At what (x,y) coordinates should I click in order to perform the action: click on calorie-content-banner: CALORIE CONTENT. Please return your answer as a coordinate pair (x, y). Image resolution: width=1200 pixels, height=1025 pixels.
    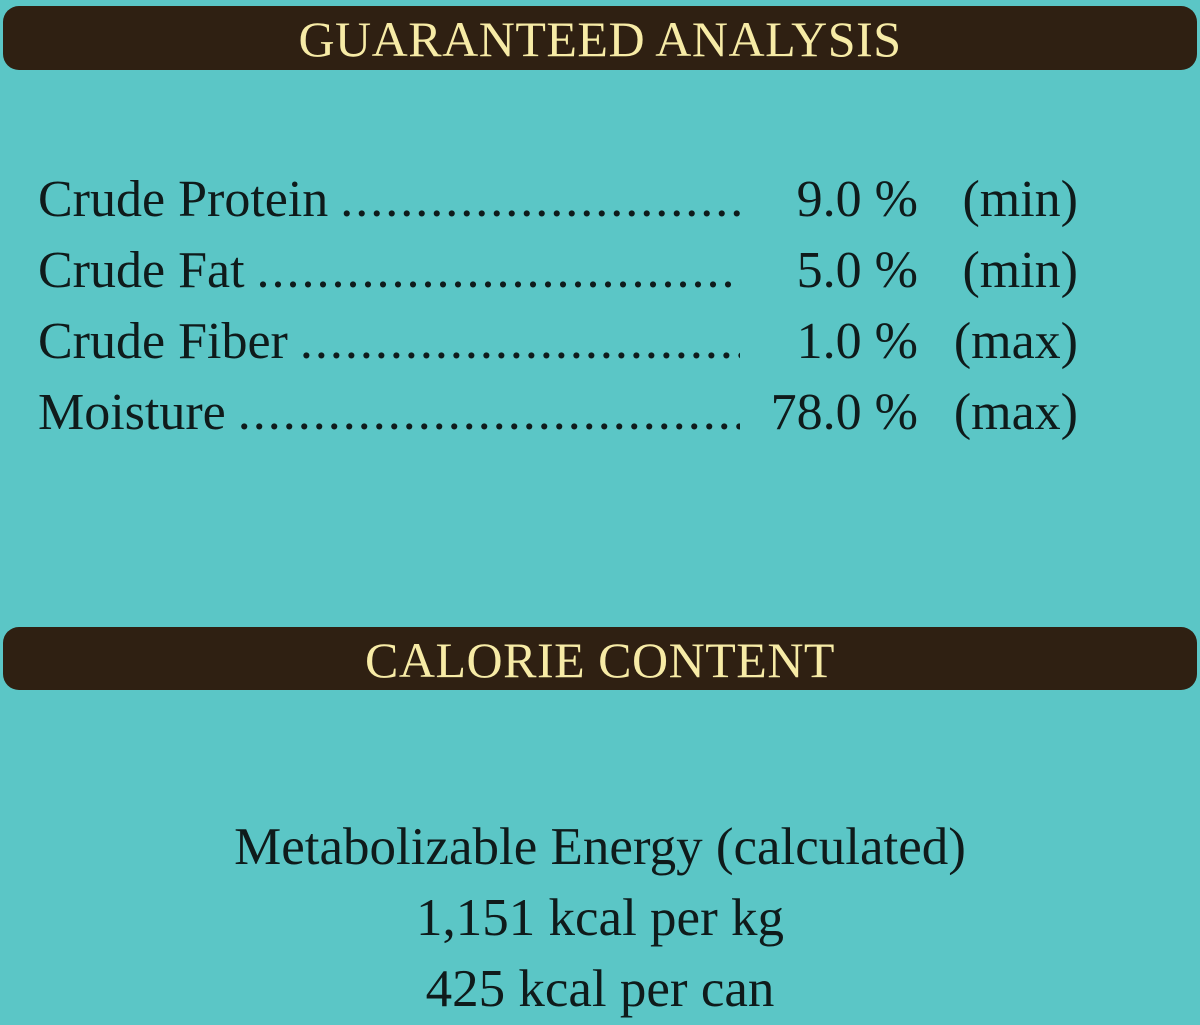
    Looking at the image, I should click on (600, 658).